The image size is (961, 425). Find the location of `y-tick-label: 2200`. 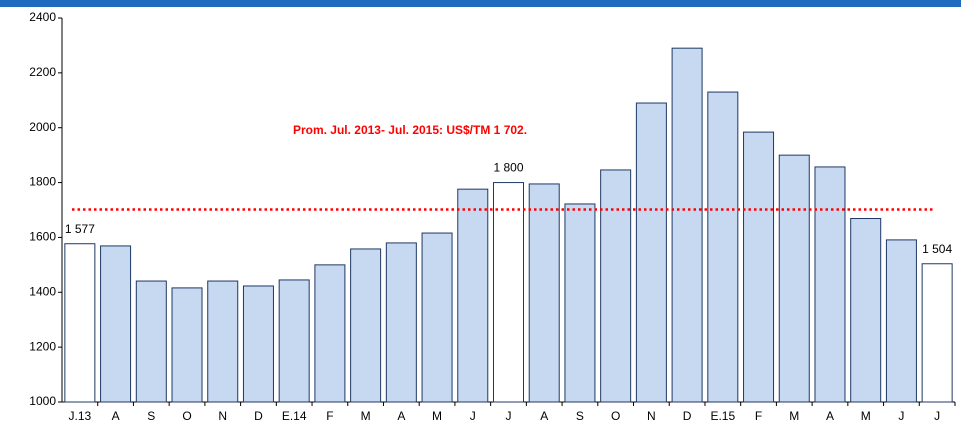

y-tick-label: 2200 is located at coordinates (42, 72).